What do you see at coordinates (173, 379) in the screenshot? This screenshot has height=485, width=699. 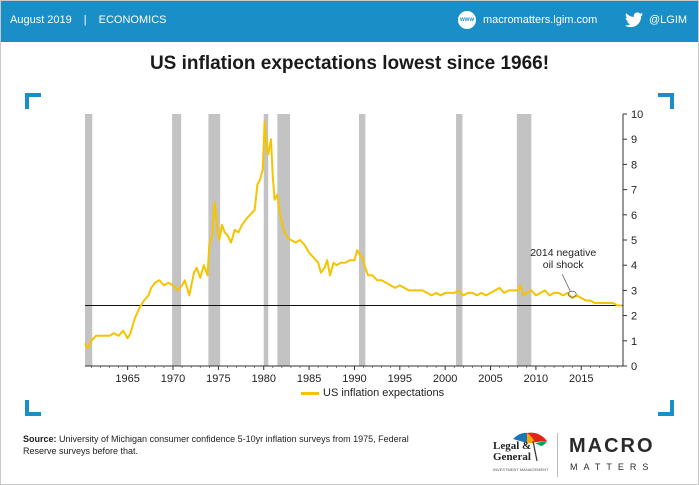 I see `x-tick-label: 1970` at bounding box center [173, 379].